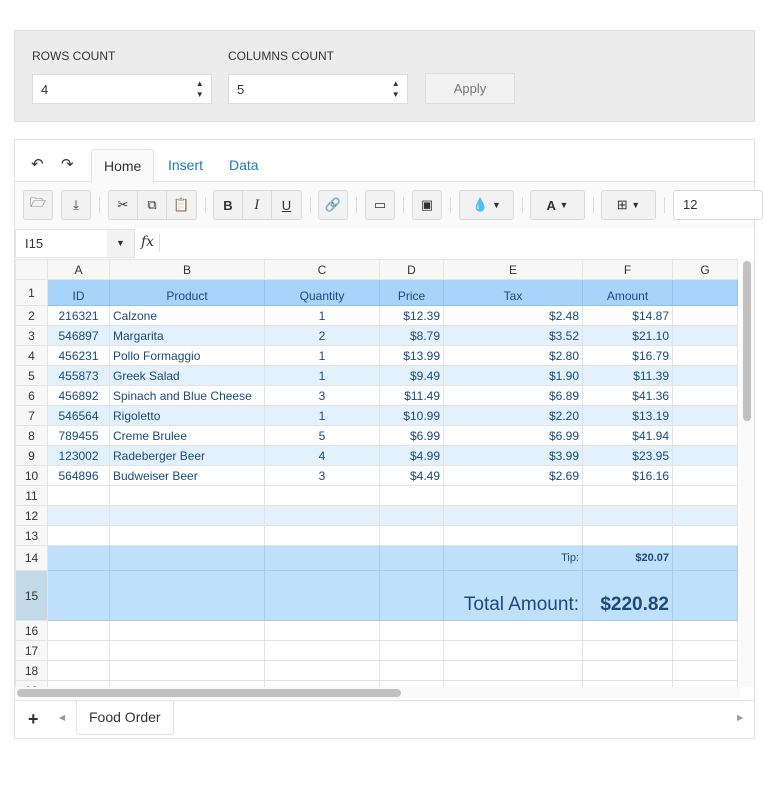  Describe the element at coordinates (78, 415) in the screenshot. I see `cell: 546564` at that location.